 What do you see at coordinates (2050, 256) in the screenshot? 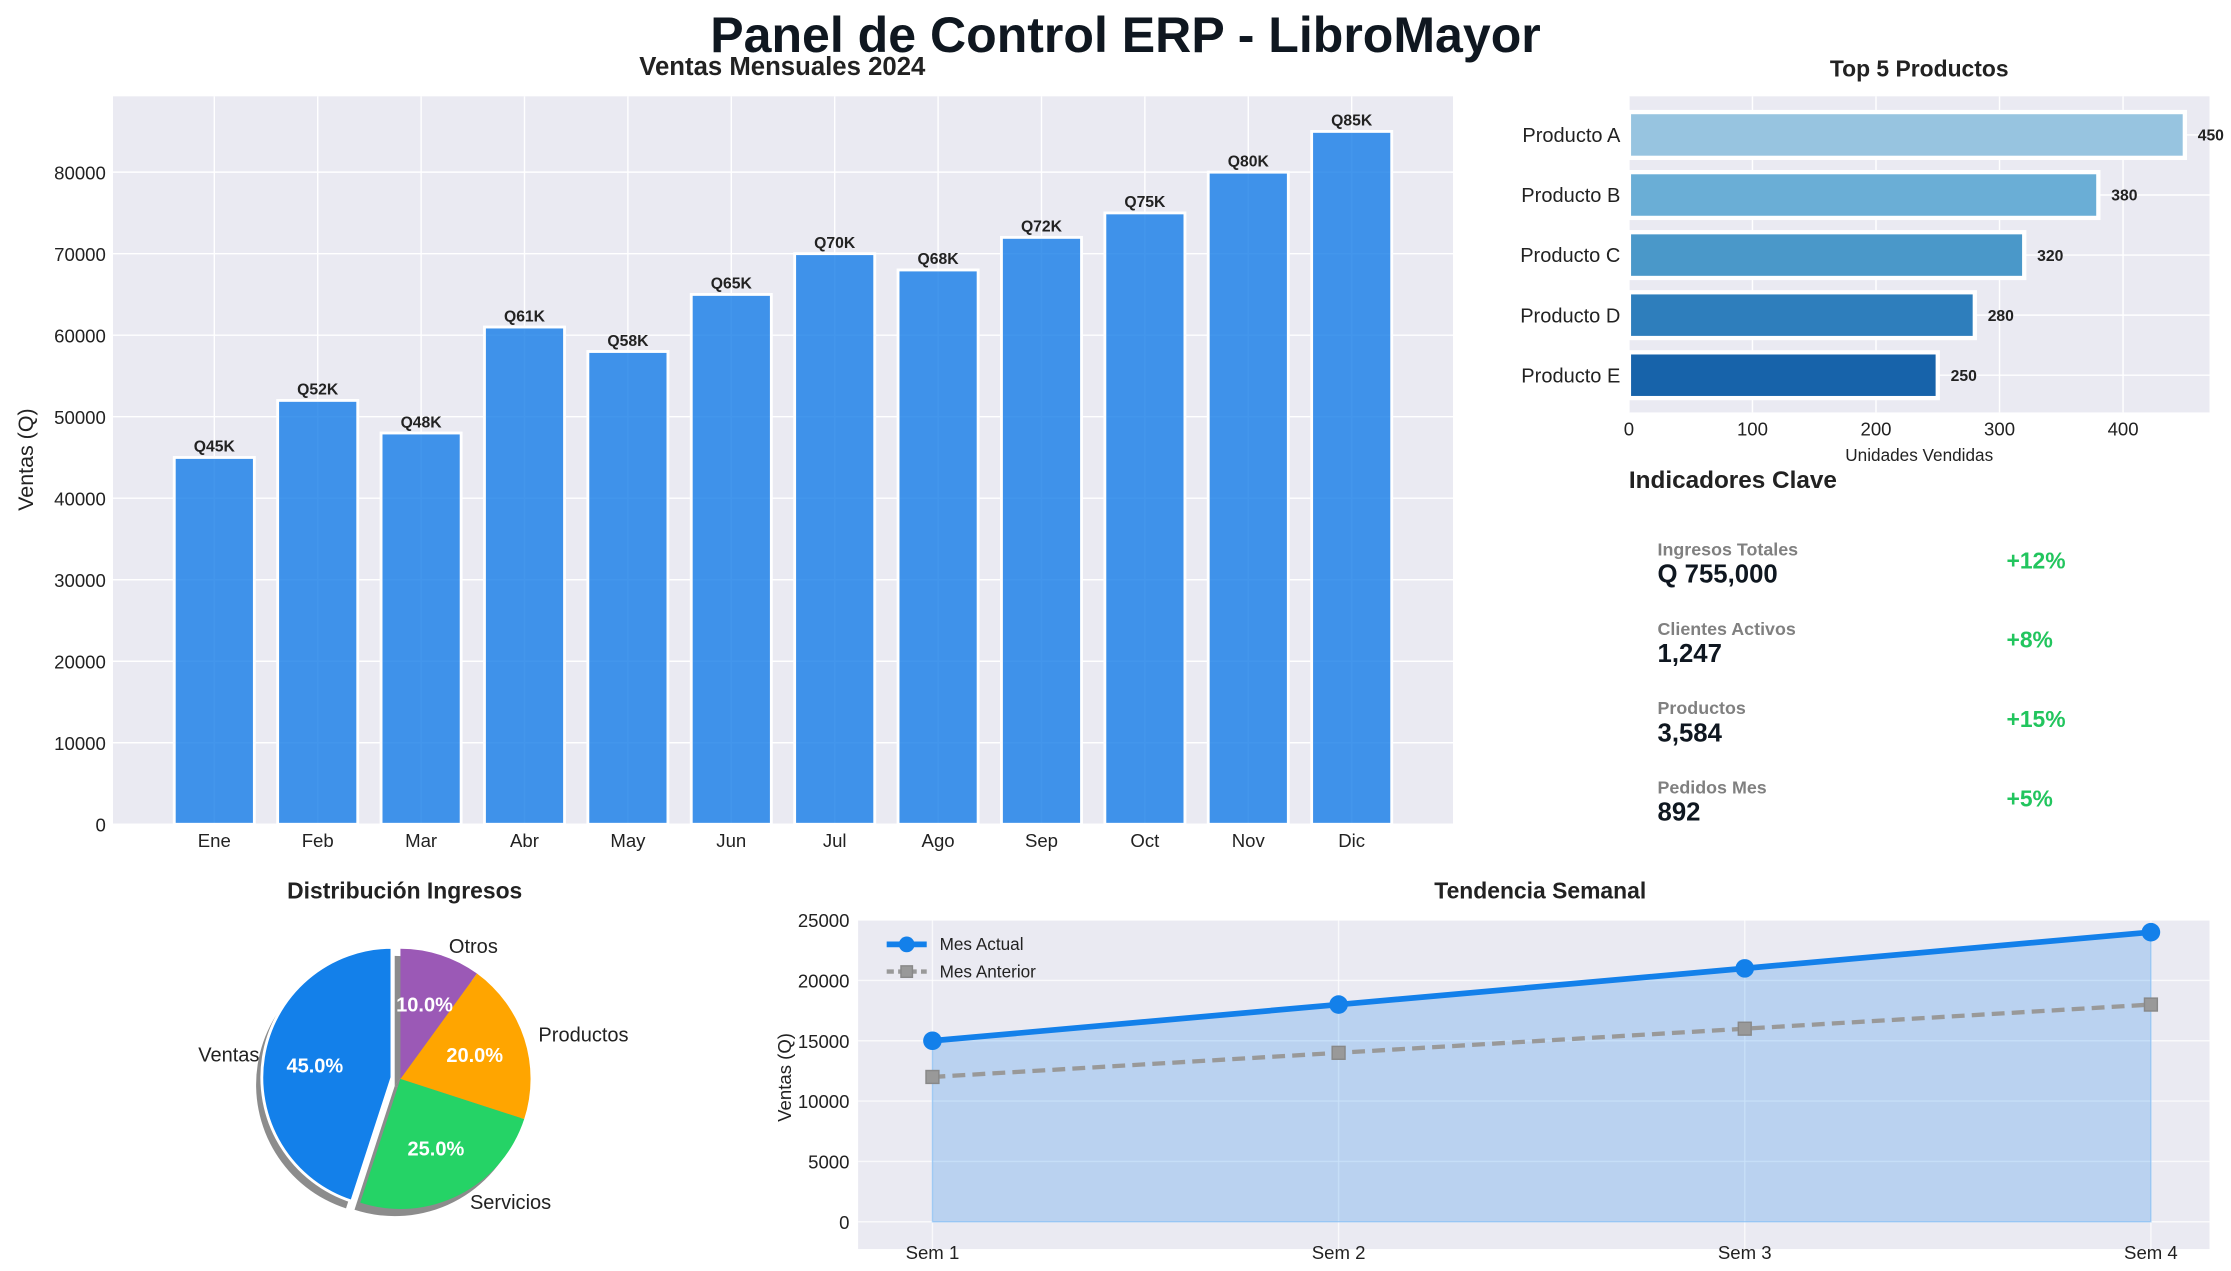
I see `bar-data-label: 320` at bounding box center [2050, 256].